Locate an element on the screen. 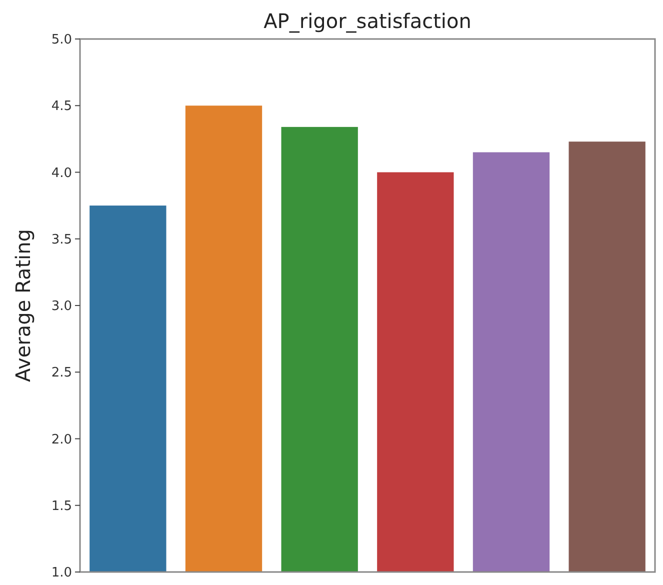 The image size is (663, 585). y-tick-label: 4.0 is located at coordinates (61, 173).